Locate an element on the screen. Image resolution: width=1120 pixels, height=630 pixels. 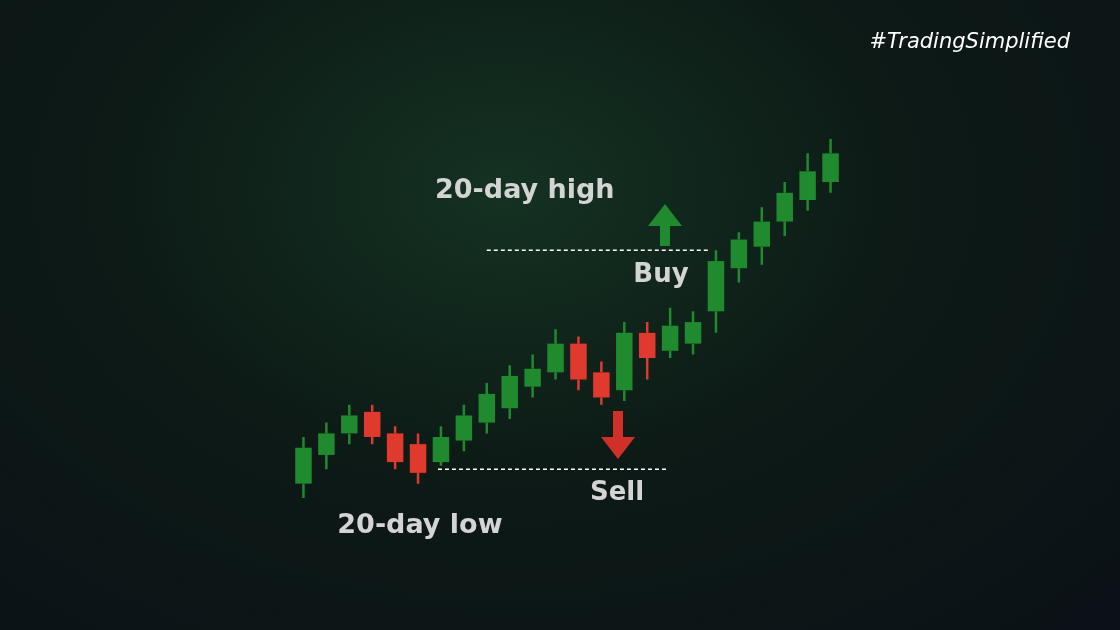
annotation: Buy is located at coordinates (661, 273).